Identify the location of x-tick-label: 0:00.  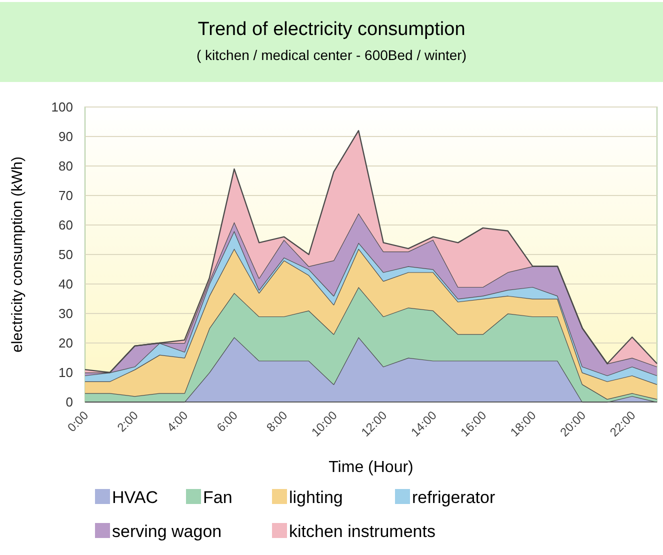
(78, 421).